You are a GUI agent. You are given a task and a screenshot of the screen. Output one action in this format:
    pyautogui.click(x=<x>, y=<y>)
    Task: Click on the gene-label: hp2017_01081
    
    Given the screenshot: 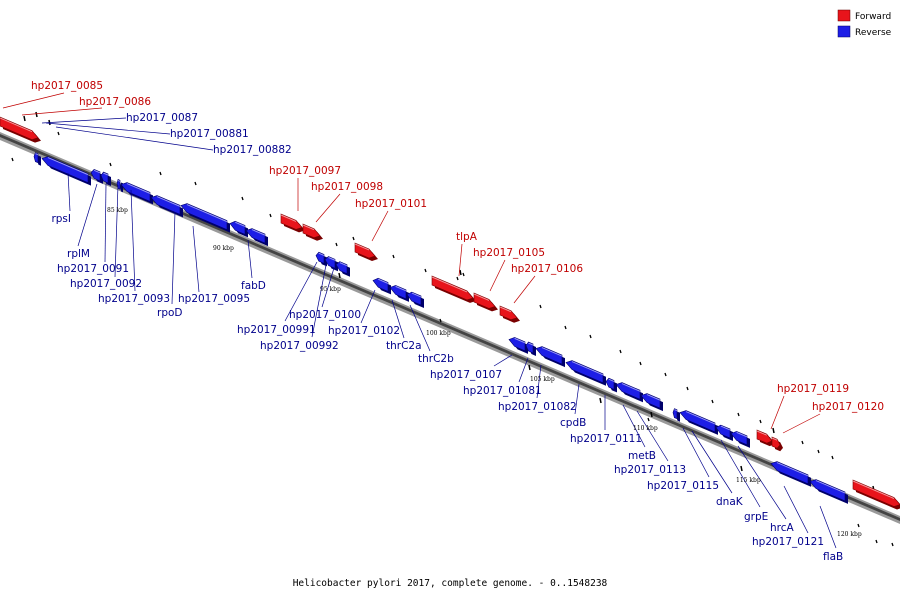 What is the action you would take?
    pyautogui.click(x=502, y=391)
    